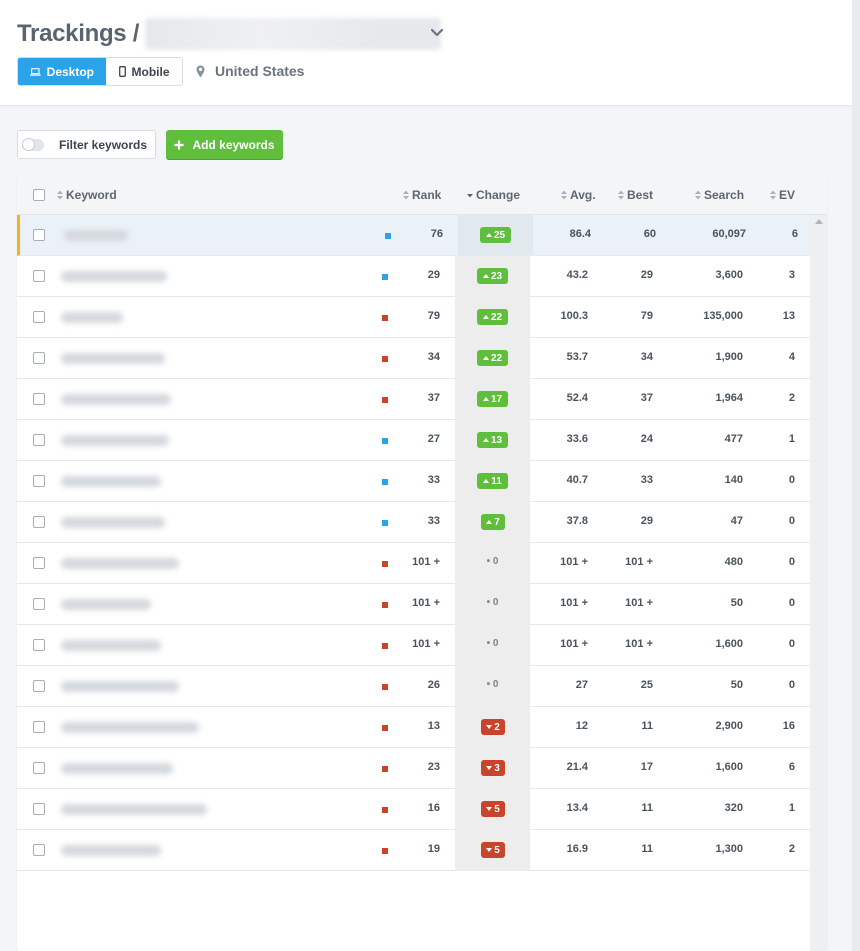 This screenshot has width=860, height=951. What do you see at coordinates (818, 583) in the screenshot?
I see `table-scrollbar` at bounding box center [818, 583].